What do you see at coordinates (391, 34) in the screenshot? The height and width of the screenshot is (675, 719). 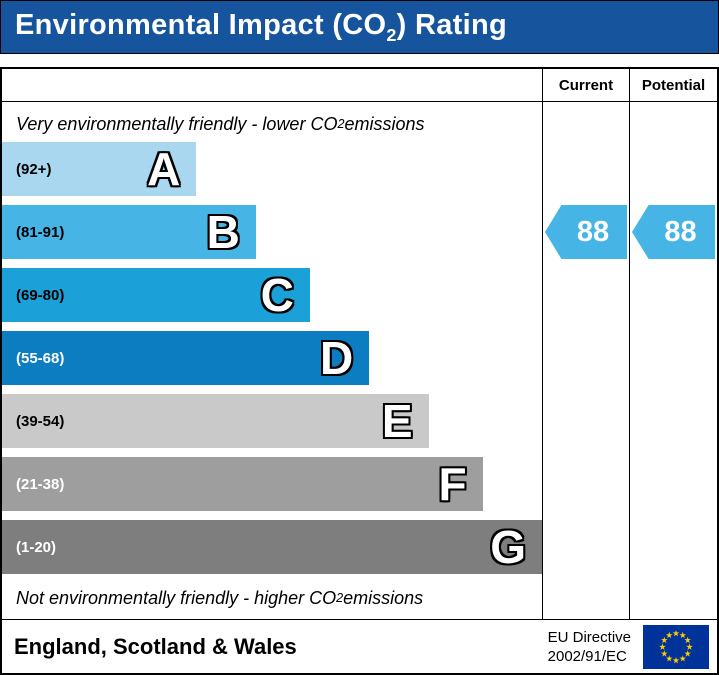 I see `page-title-subscript: 2` at bounding box center [391, 34].